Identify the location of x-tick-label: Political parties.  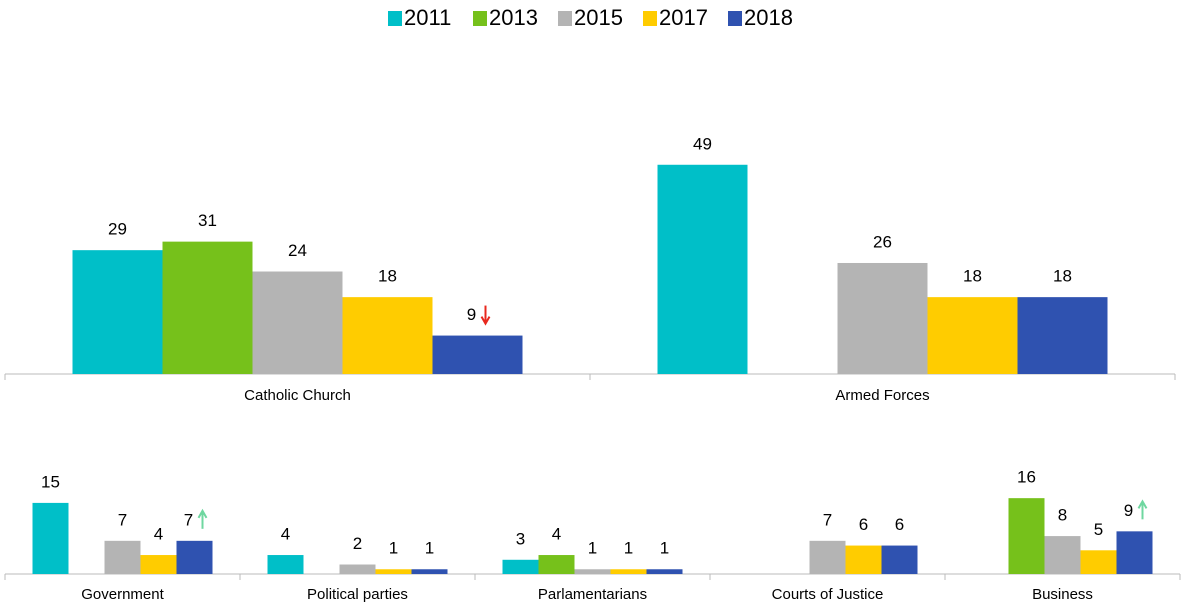
(357, 594).